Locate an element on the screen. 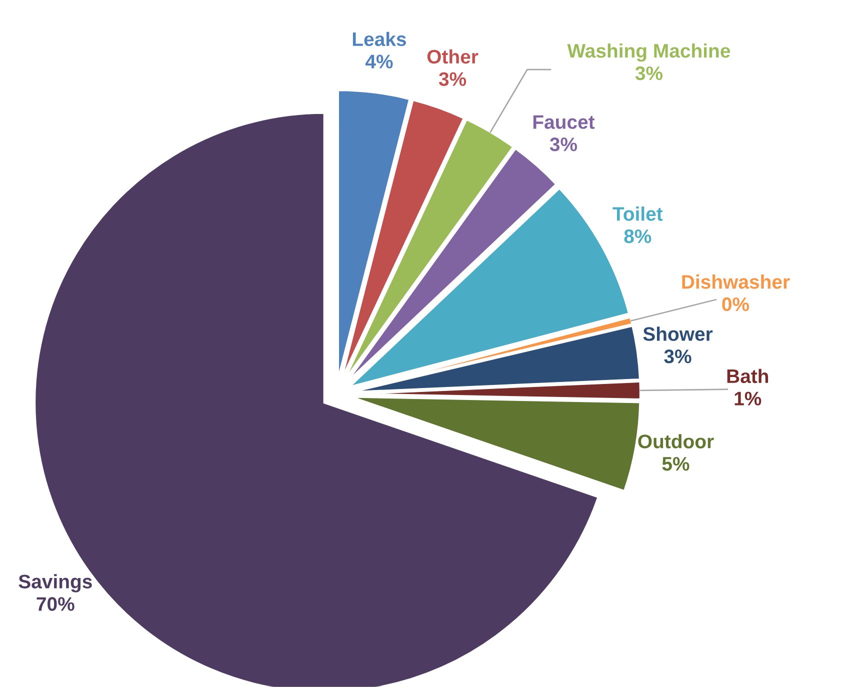  slice-label: Leaks is located at coordinates (379, 39).